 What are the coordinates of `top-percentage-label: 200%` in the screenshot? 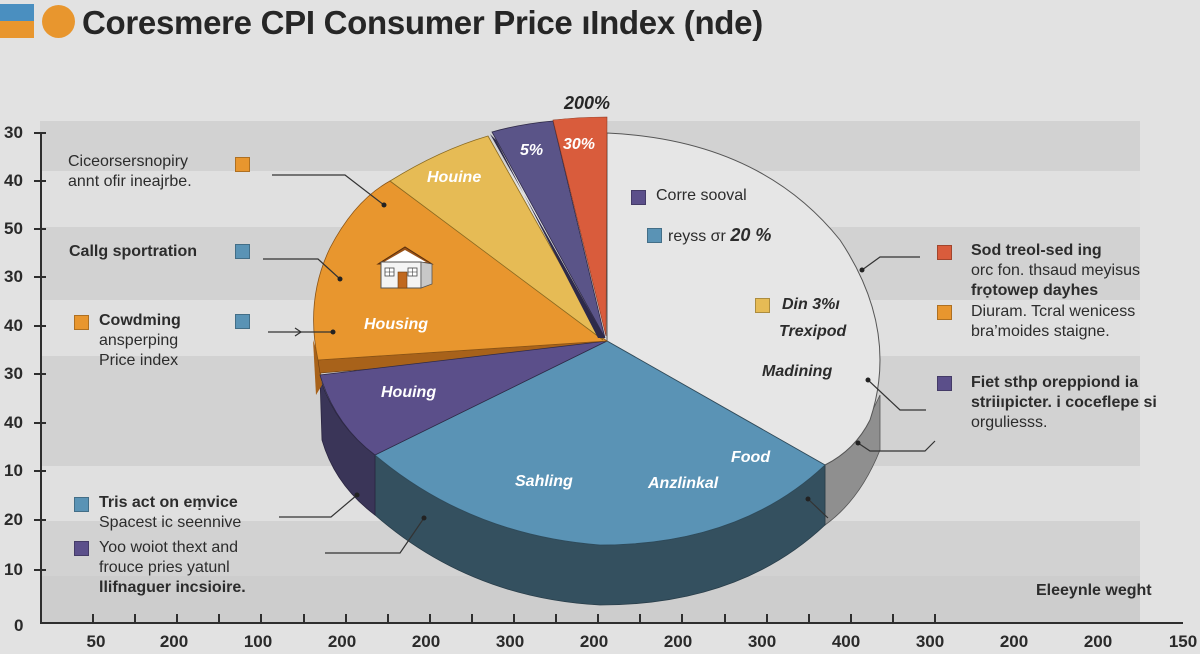 It's located at (587, 103).